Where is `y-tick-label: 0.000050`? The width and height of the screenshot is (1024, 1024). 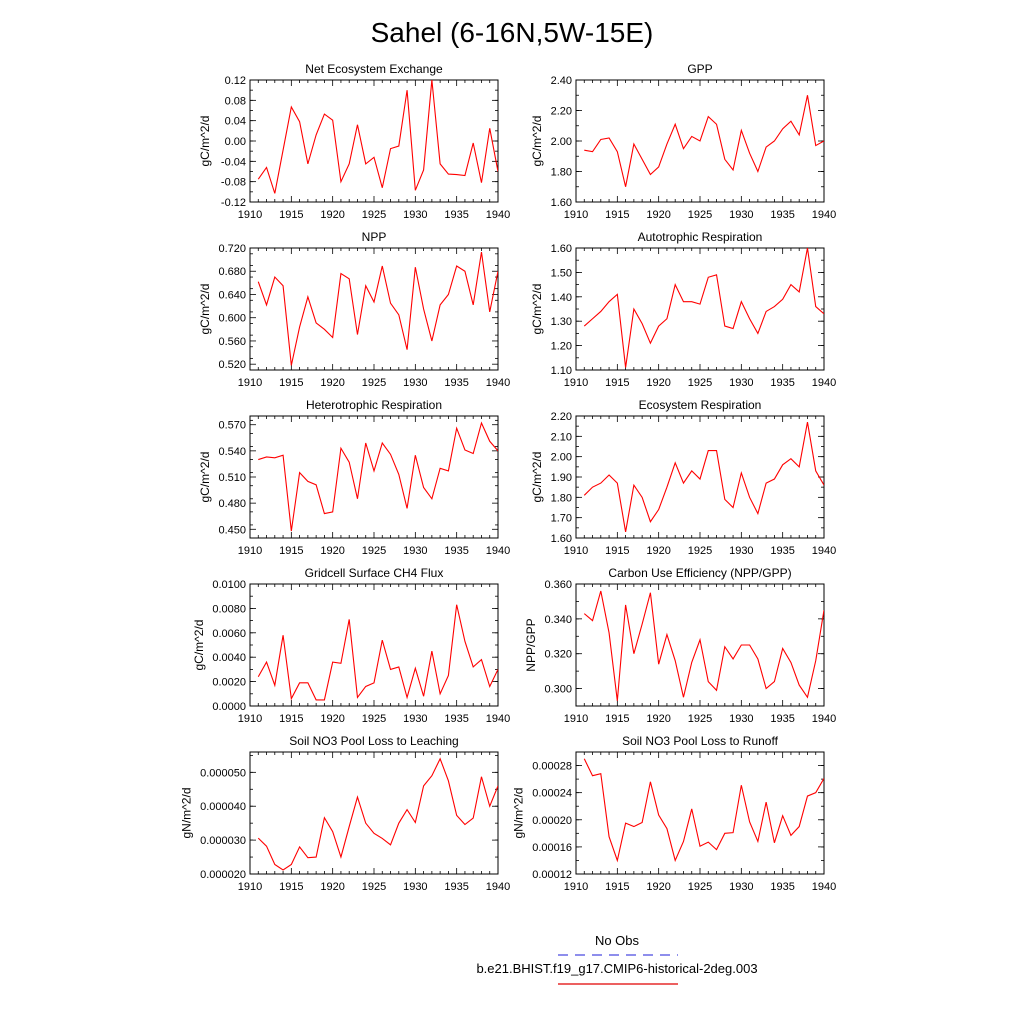 y-tick-label: 0.000050 is located at coordinates (223, 773).